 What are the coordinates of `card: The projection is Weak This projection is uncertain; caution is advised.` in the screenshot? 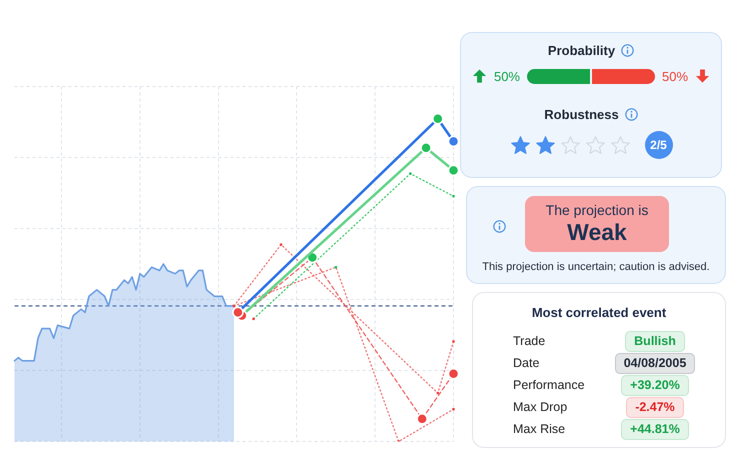 It's located at (596, 235).